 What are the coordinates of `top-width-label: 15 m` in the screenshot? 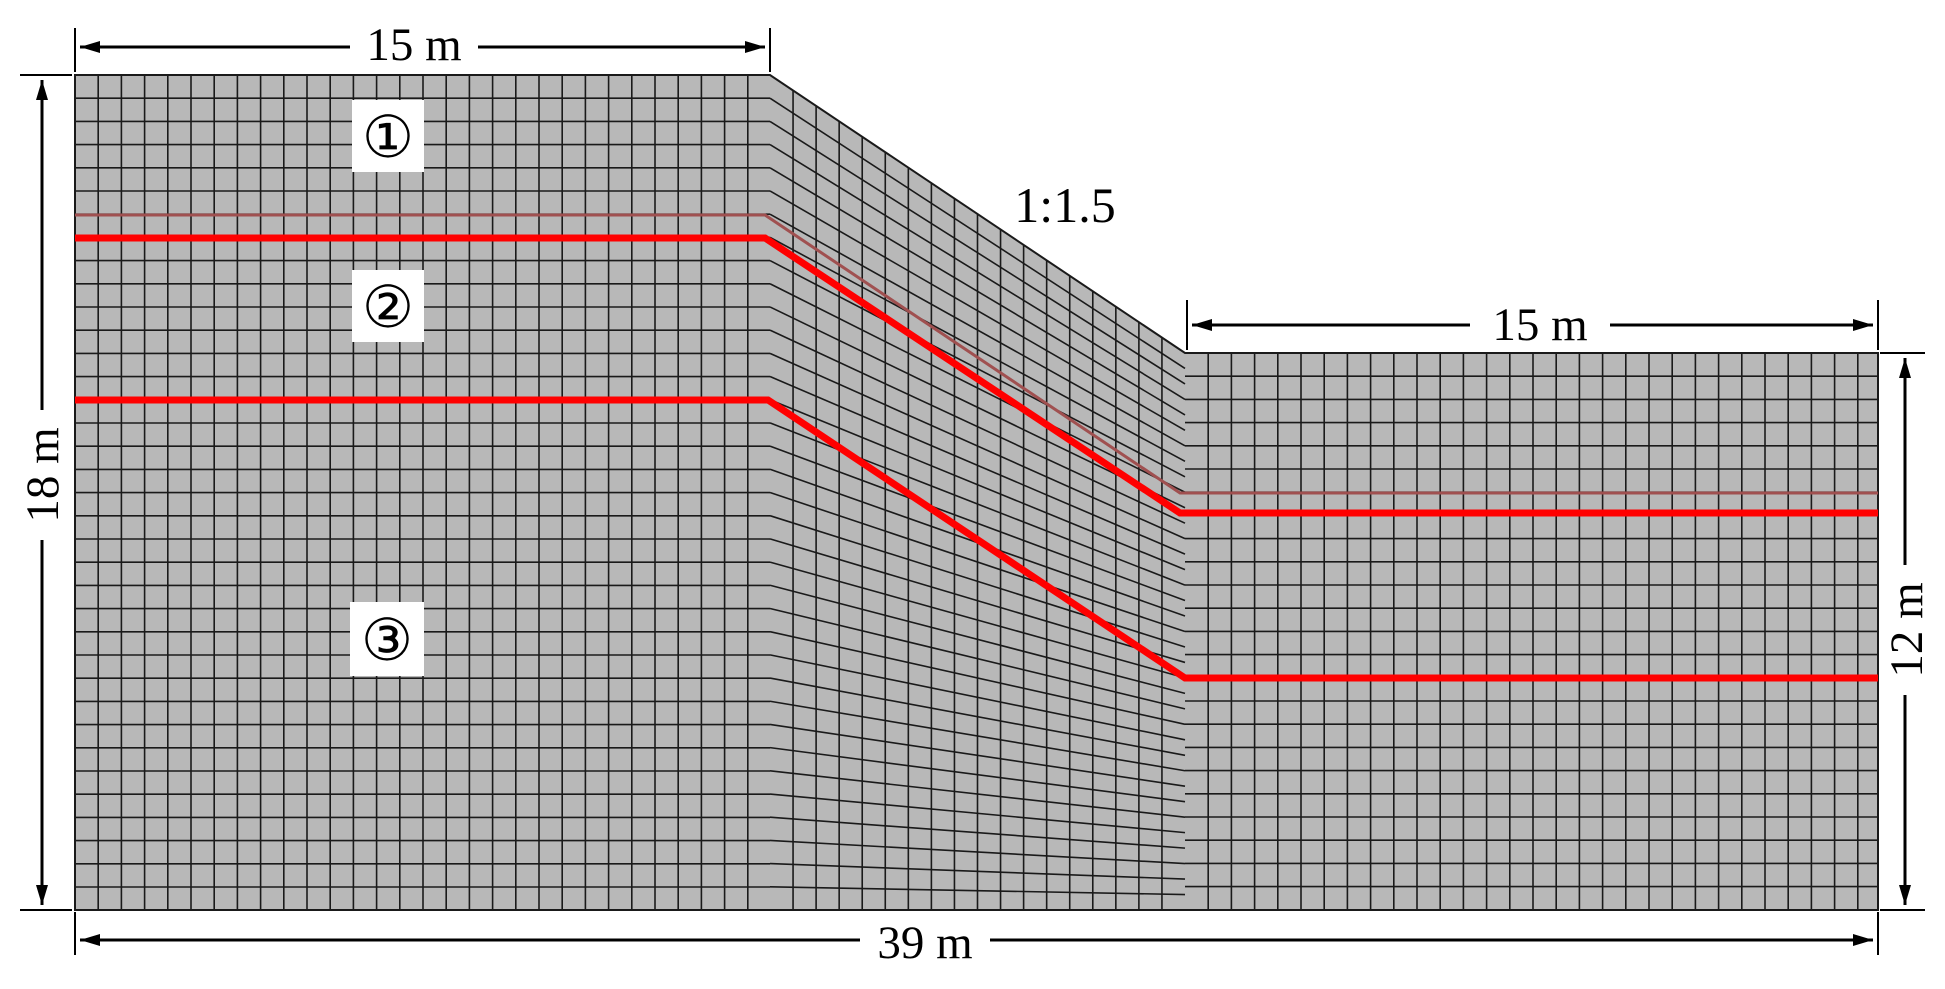 It's located at (413, 45).